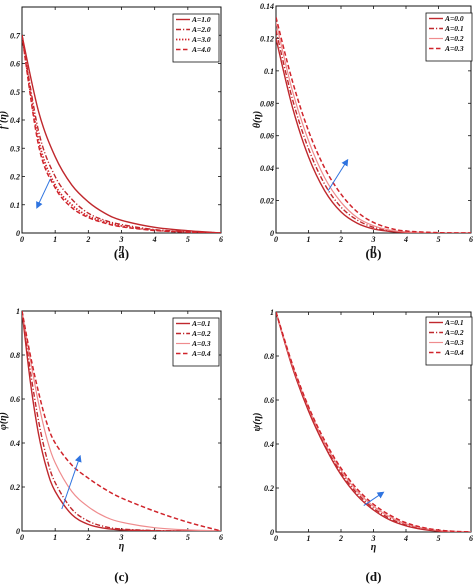 This screenshot has height=587, width=474. I want to click on y-tick-label: 0.04, so click(267, 168).